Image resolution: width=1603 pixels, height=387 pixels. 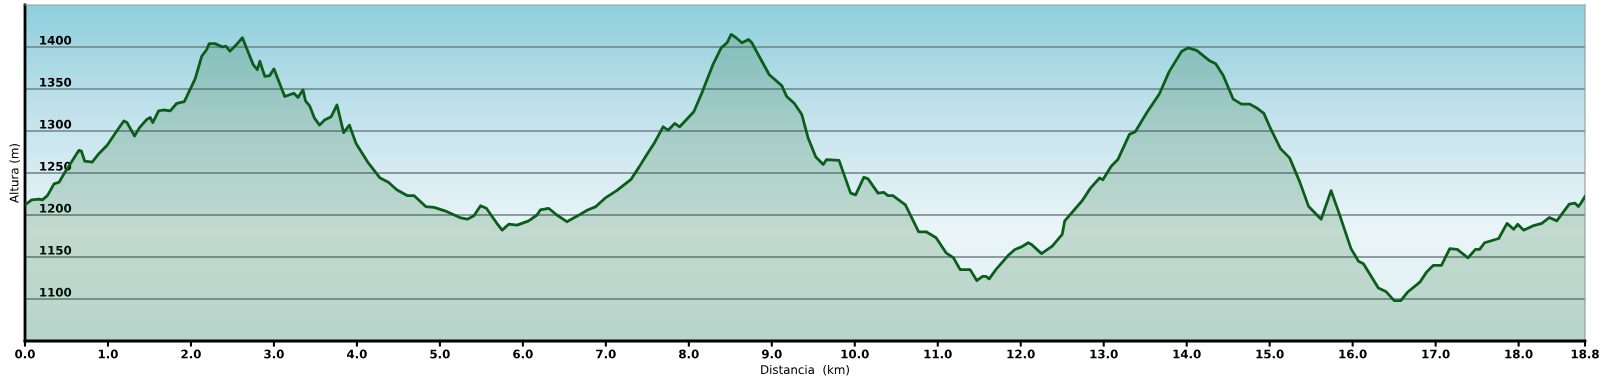 I want to click on y-tick-label: 1400, so click(x=56, y=40).